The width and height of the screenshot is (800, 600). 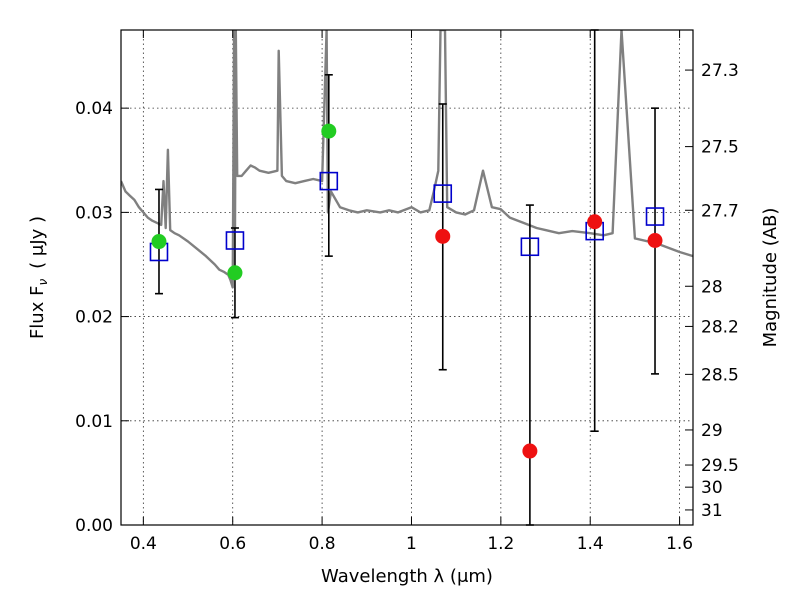 What do you see at coordinates (232, 544) in the screenshot?
I see `x-tick-label: 0.6` at bounding box center [232, 544].